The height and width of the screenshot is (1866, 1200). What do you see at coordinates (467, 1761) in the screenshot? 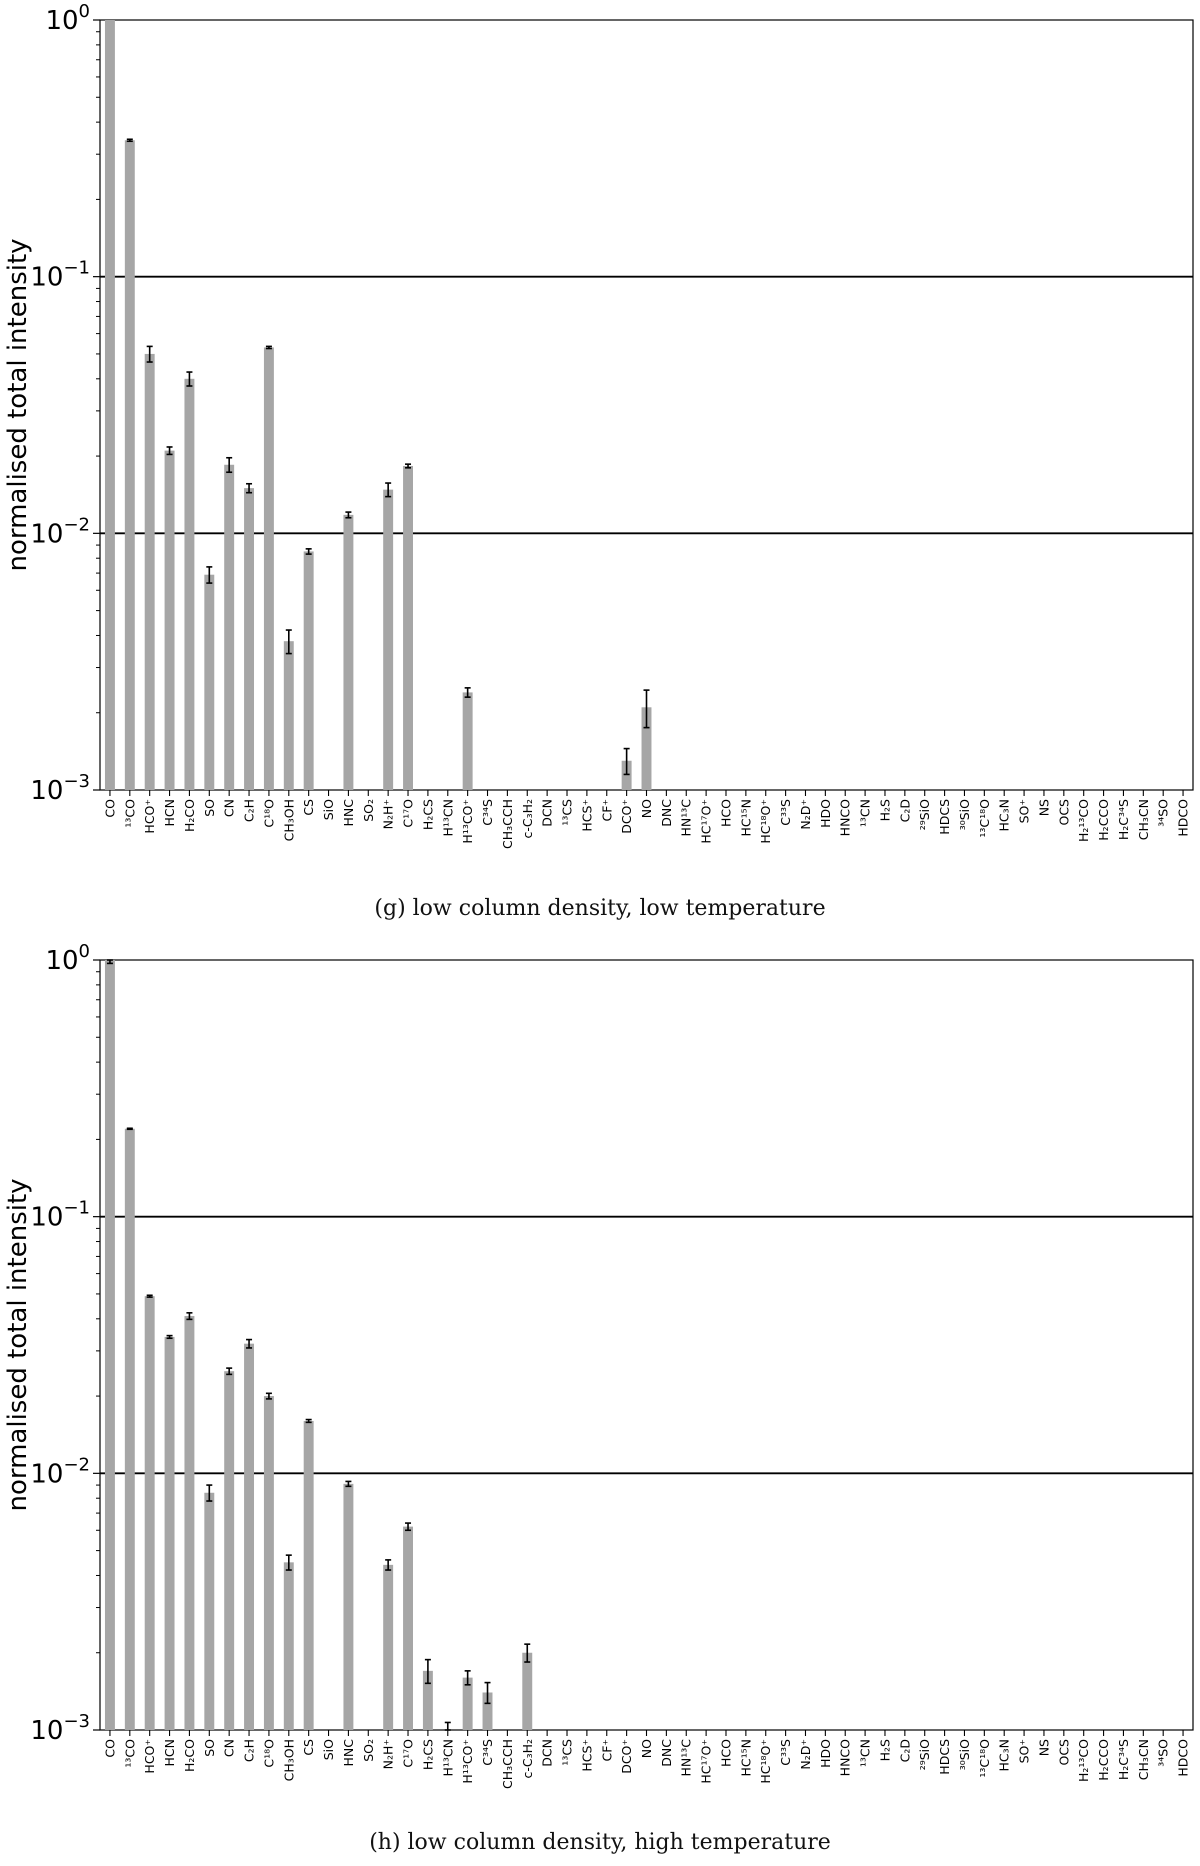
I see `x-tick-label: H¹³CO⁺` at bounding box center [467, 1761].